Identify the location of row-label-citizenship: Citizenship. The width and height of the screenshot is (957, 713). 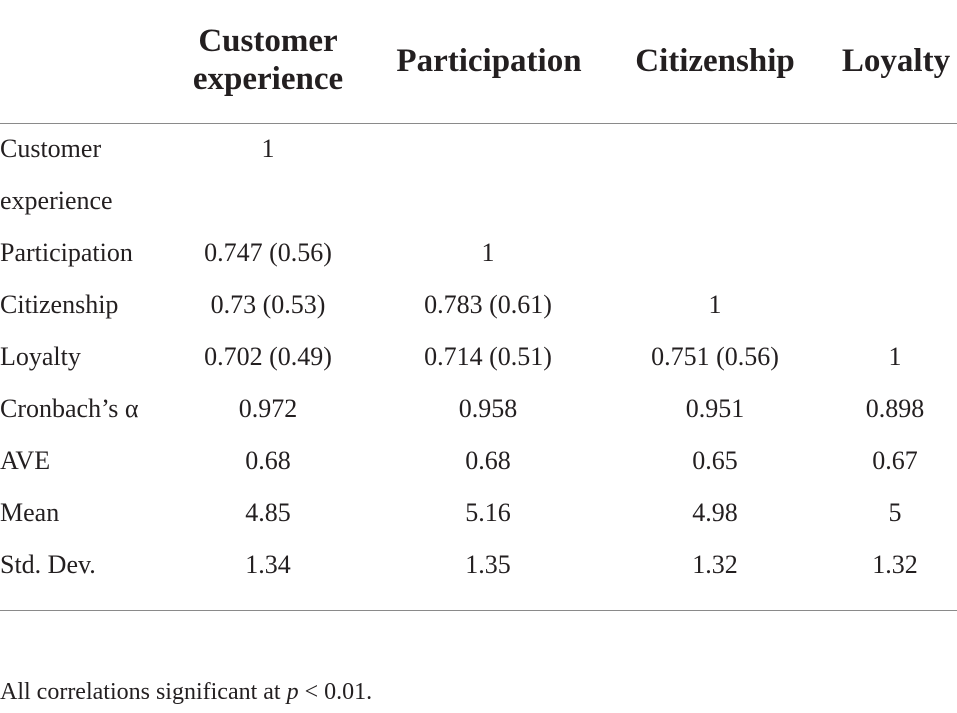
(59, 304).